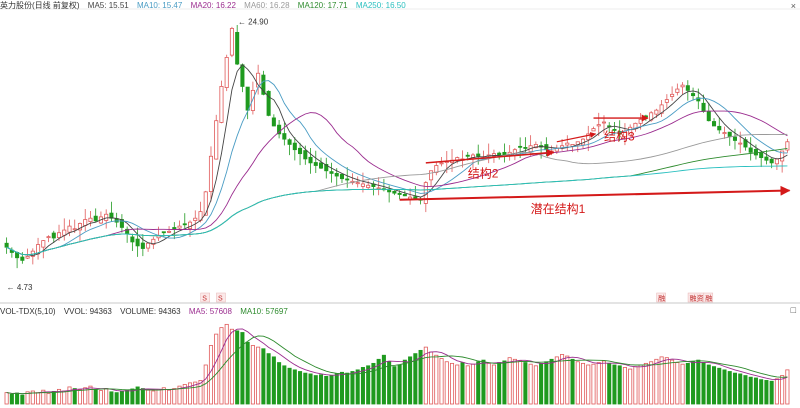  Describe the element at coordinates (220, 299) in the screenshot. I see `event-marker: S` at that location.